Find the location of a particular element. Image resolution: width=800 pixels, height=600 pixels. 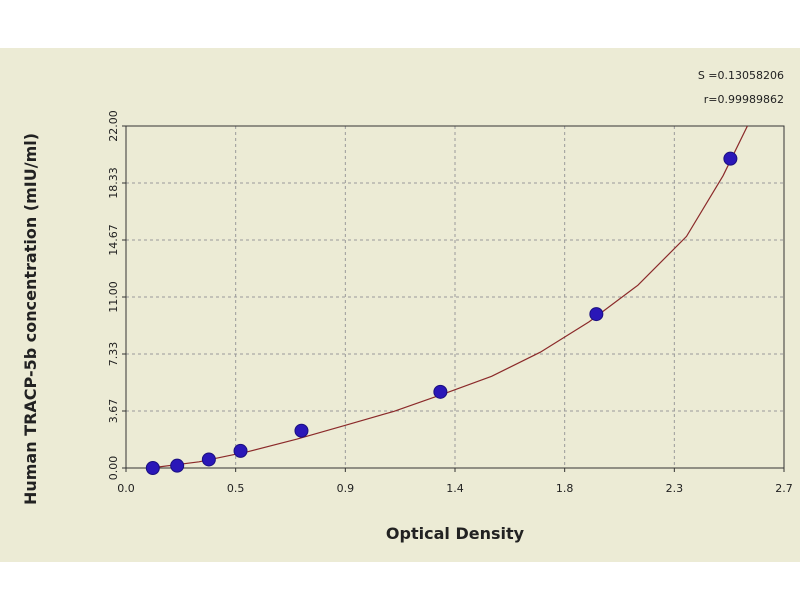

y-tick-label: 18.33 is located at coordinates (113, 183).